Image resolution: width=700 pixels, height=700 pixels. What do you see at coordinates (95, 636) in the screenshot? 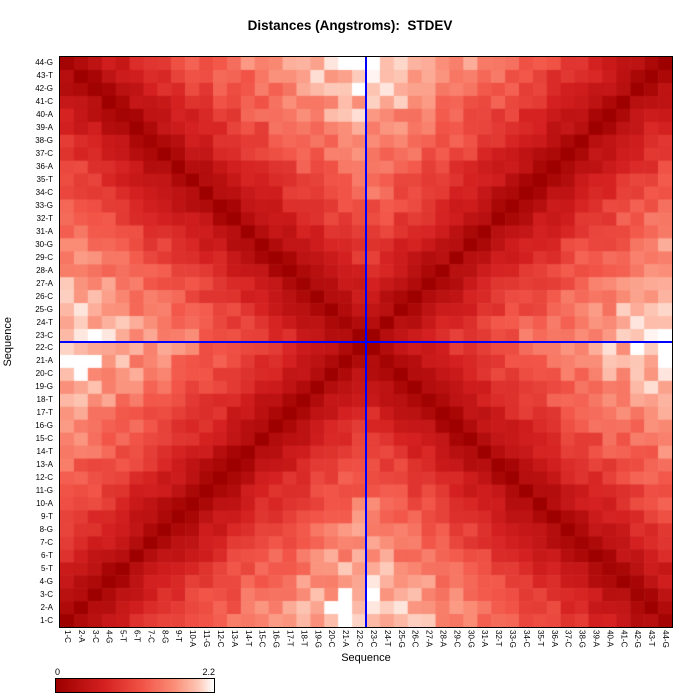
I see `x-tick-label: 3-C` at bounding box center [95, 636].